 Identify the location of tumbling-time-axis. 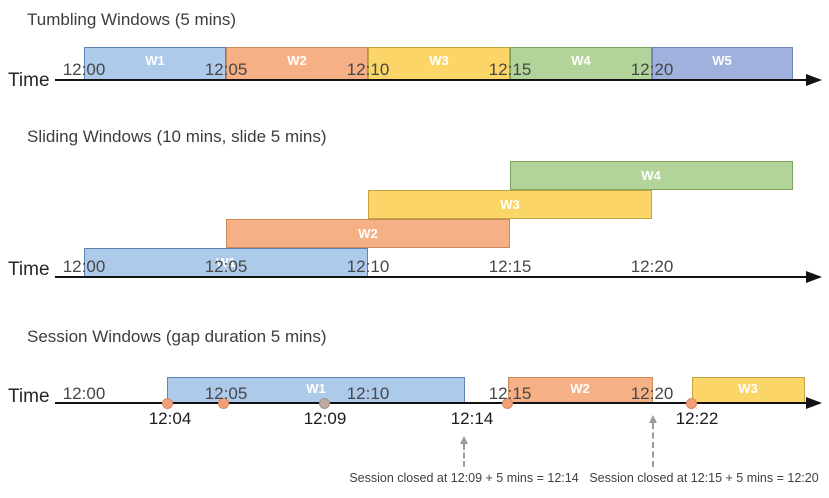
(431, 80).